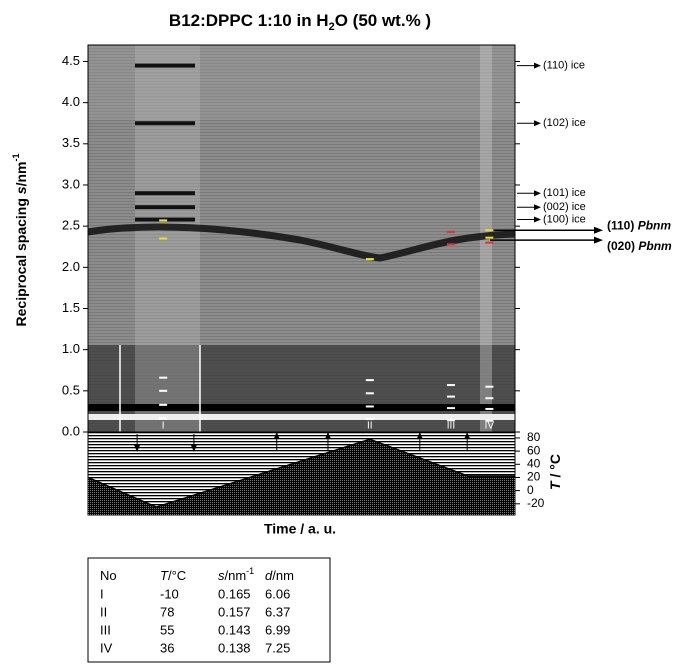 The height and width of the screenshot is (666, 673). I want to click on reflection-label: (110) ice, so click(564, 65).